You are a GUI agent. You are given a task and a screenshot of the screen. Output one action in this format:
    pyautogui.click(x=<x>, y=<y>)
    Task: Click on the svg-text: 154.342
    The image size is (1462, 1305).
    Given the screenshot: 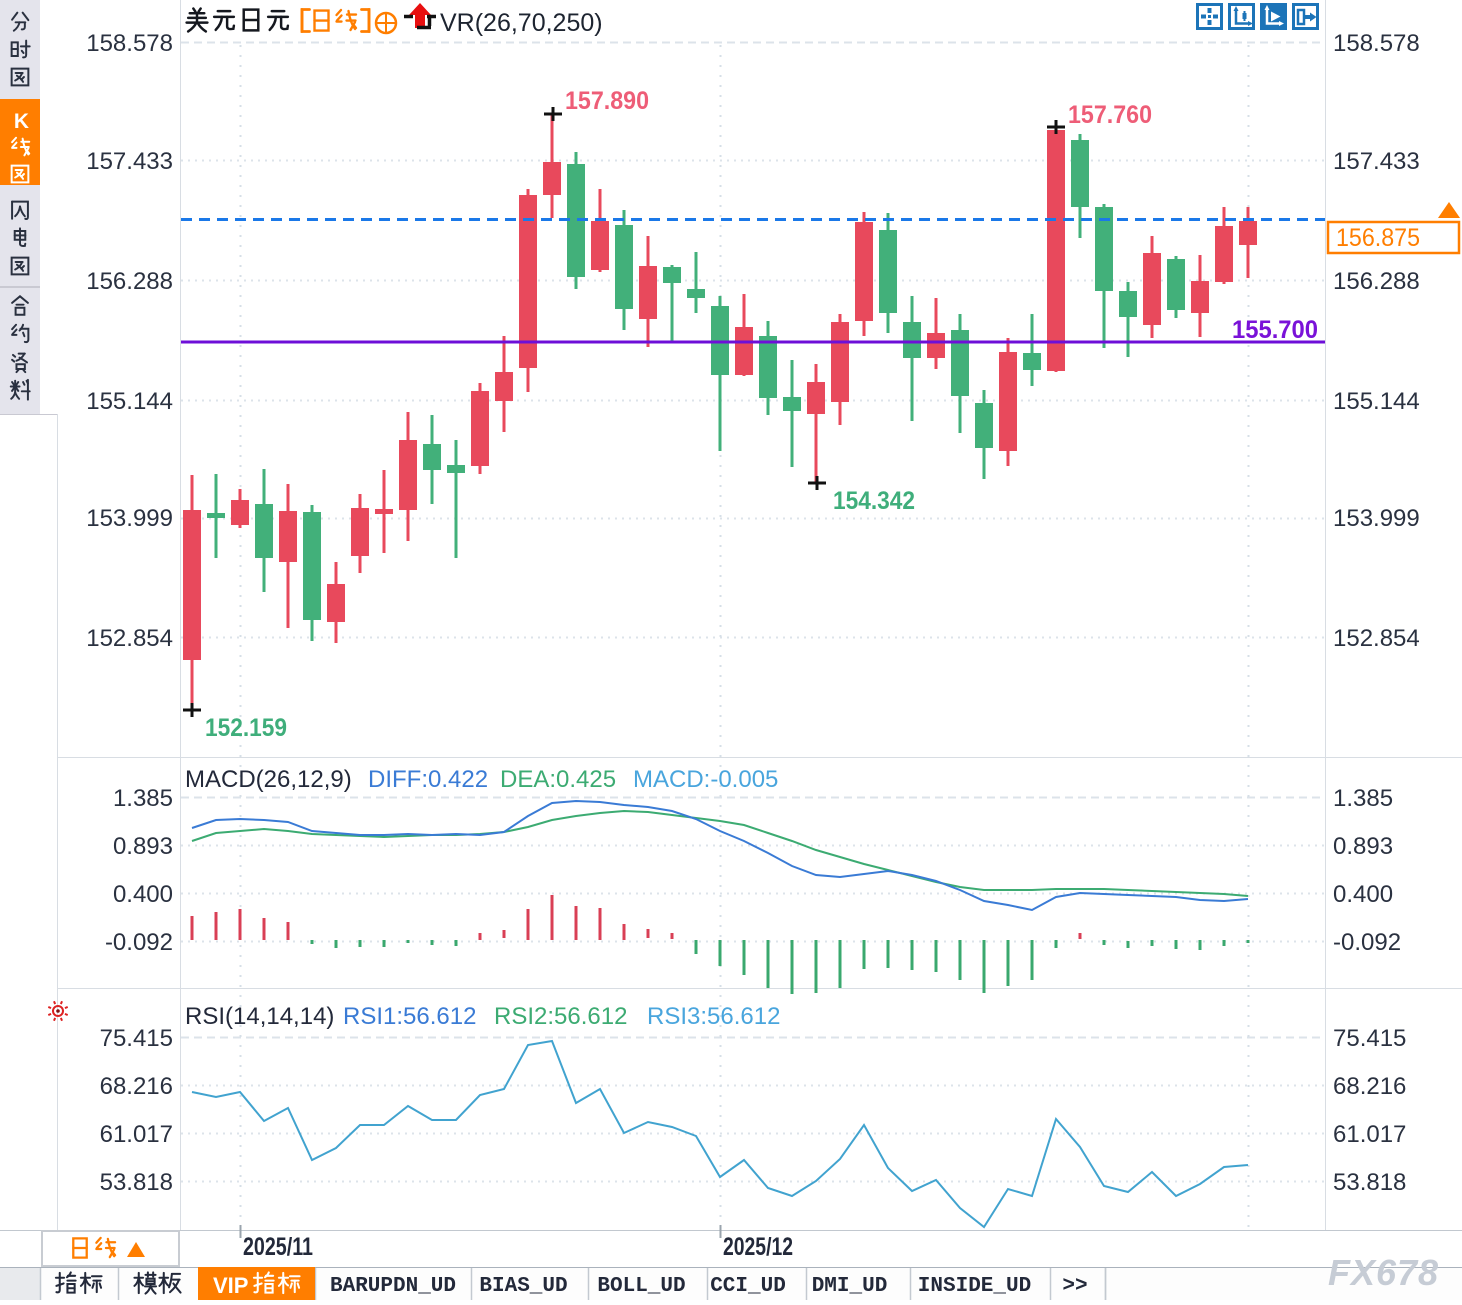 What is the action you would take?
    pyautogui.click(x=874, y=501)
    